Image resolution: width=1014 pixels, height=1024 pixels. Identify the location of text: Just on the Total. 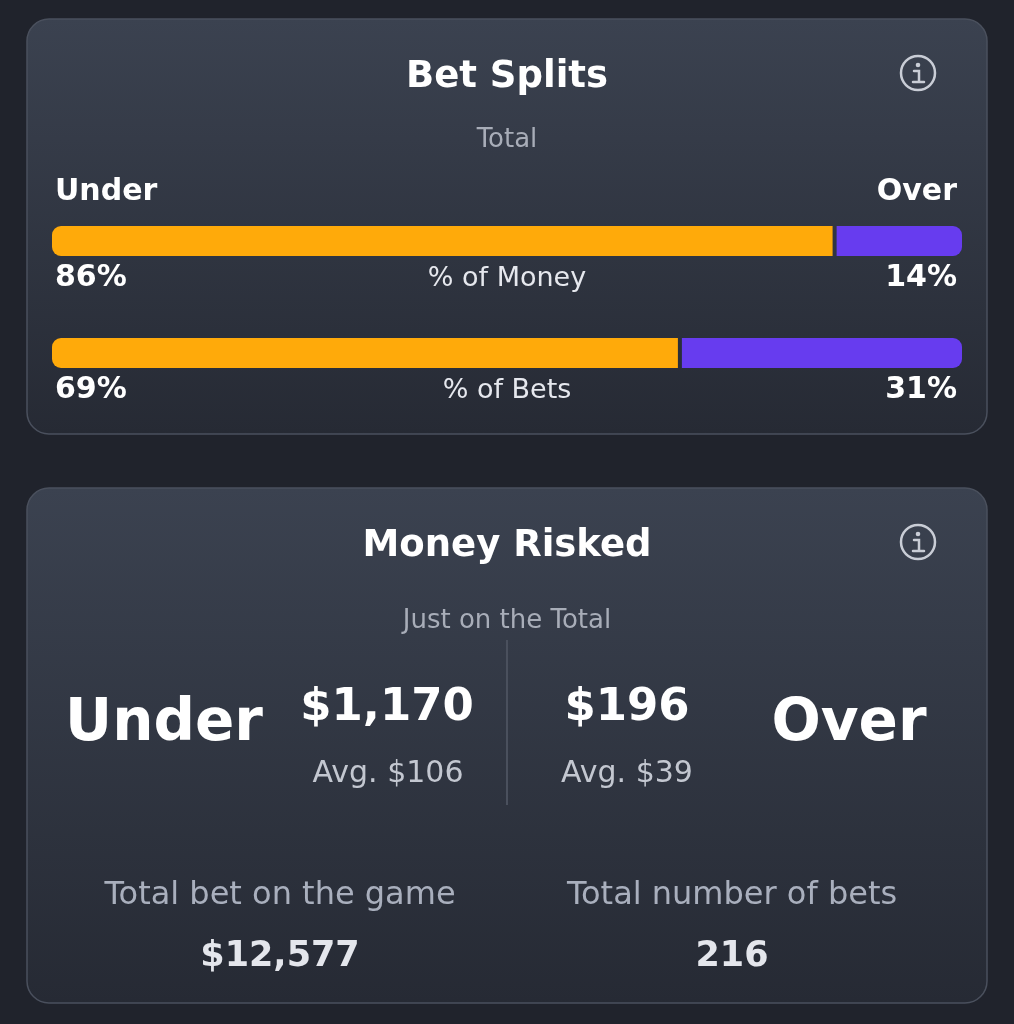
(506, 619).